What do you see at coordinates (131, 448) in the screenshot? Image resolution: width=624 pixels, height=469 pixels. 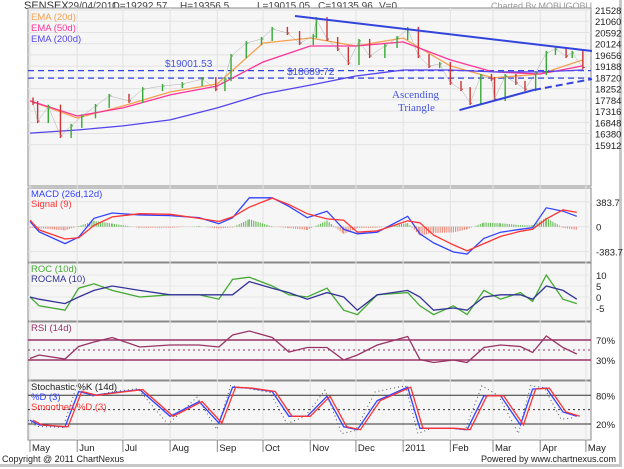 I see `x-tick-label-jul: Jul` at bounding box center [131, 448].